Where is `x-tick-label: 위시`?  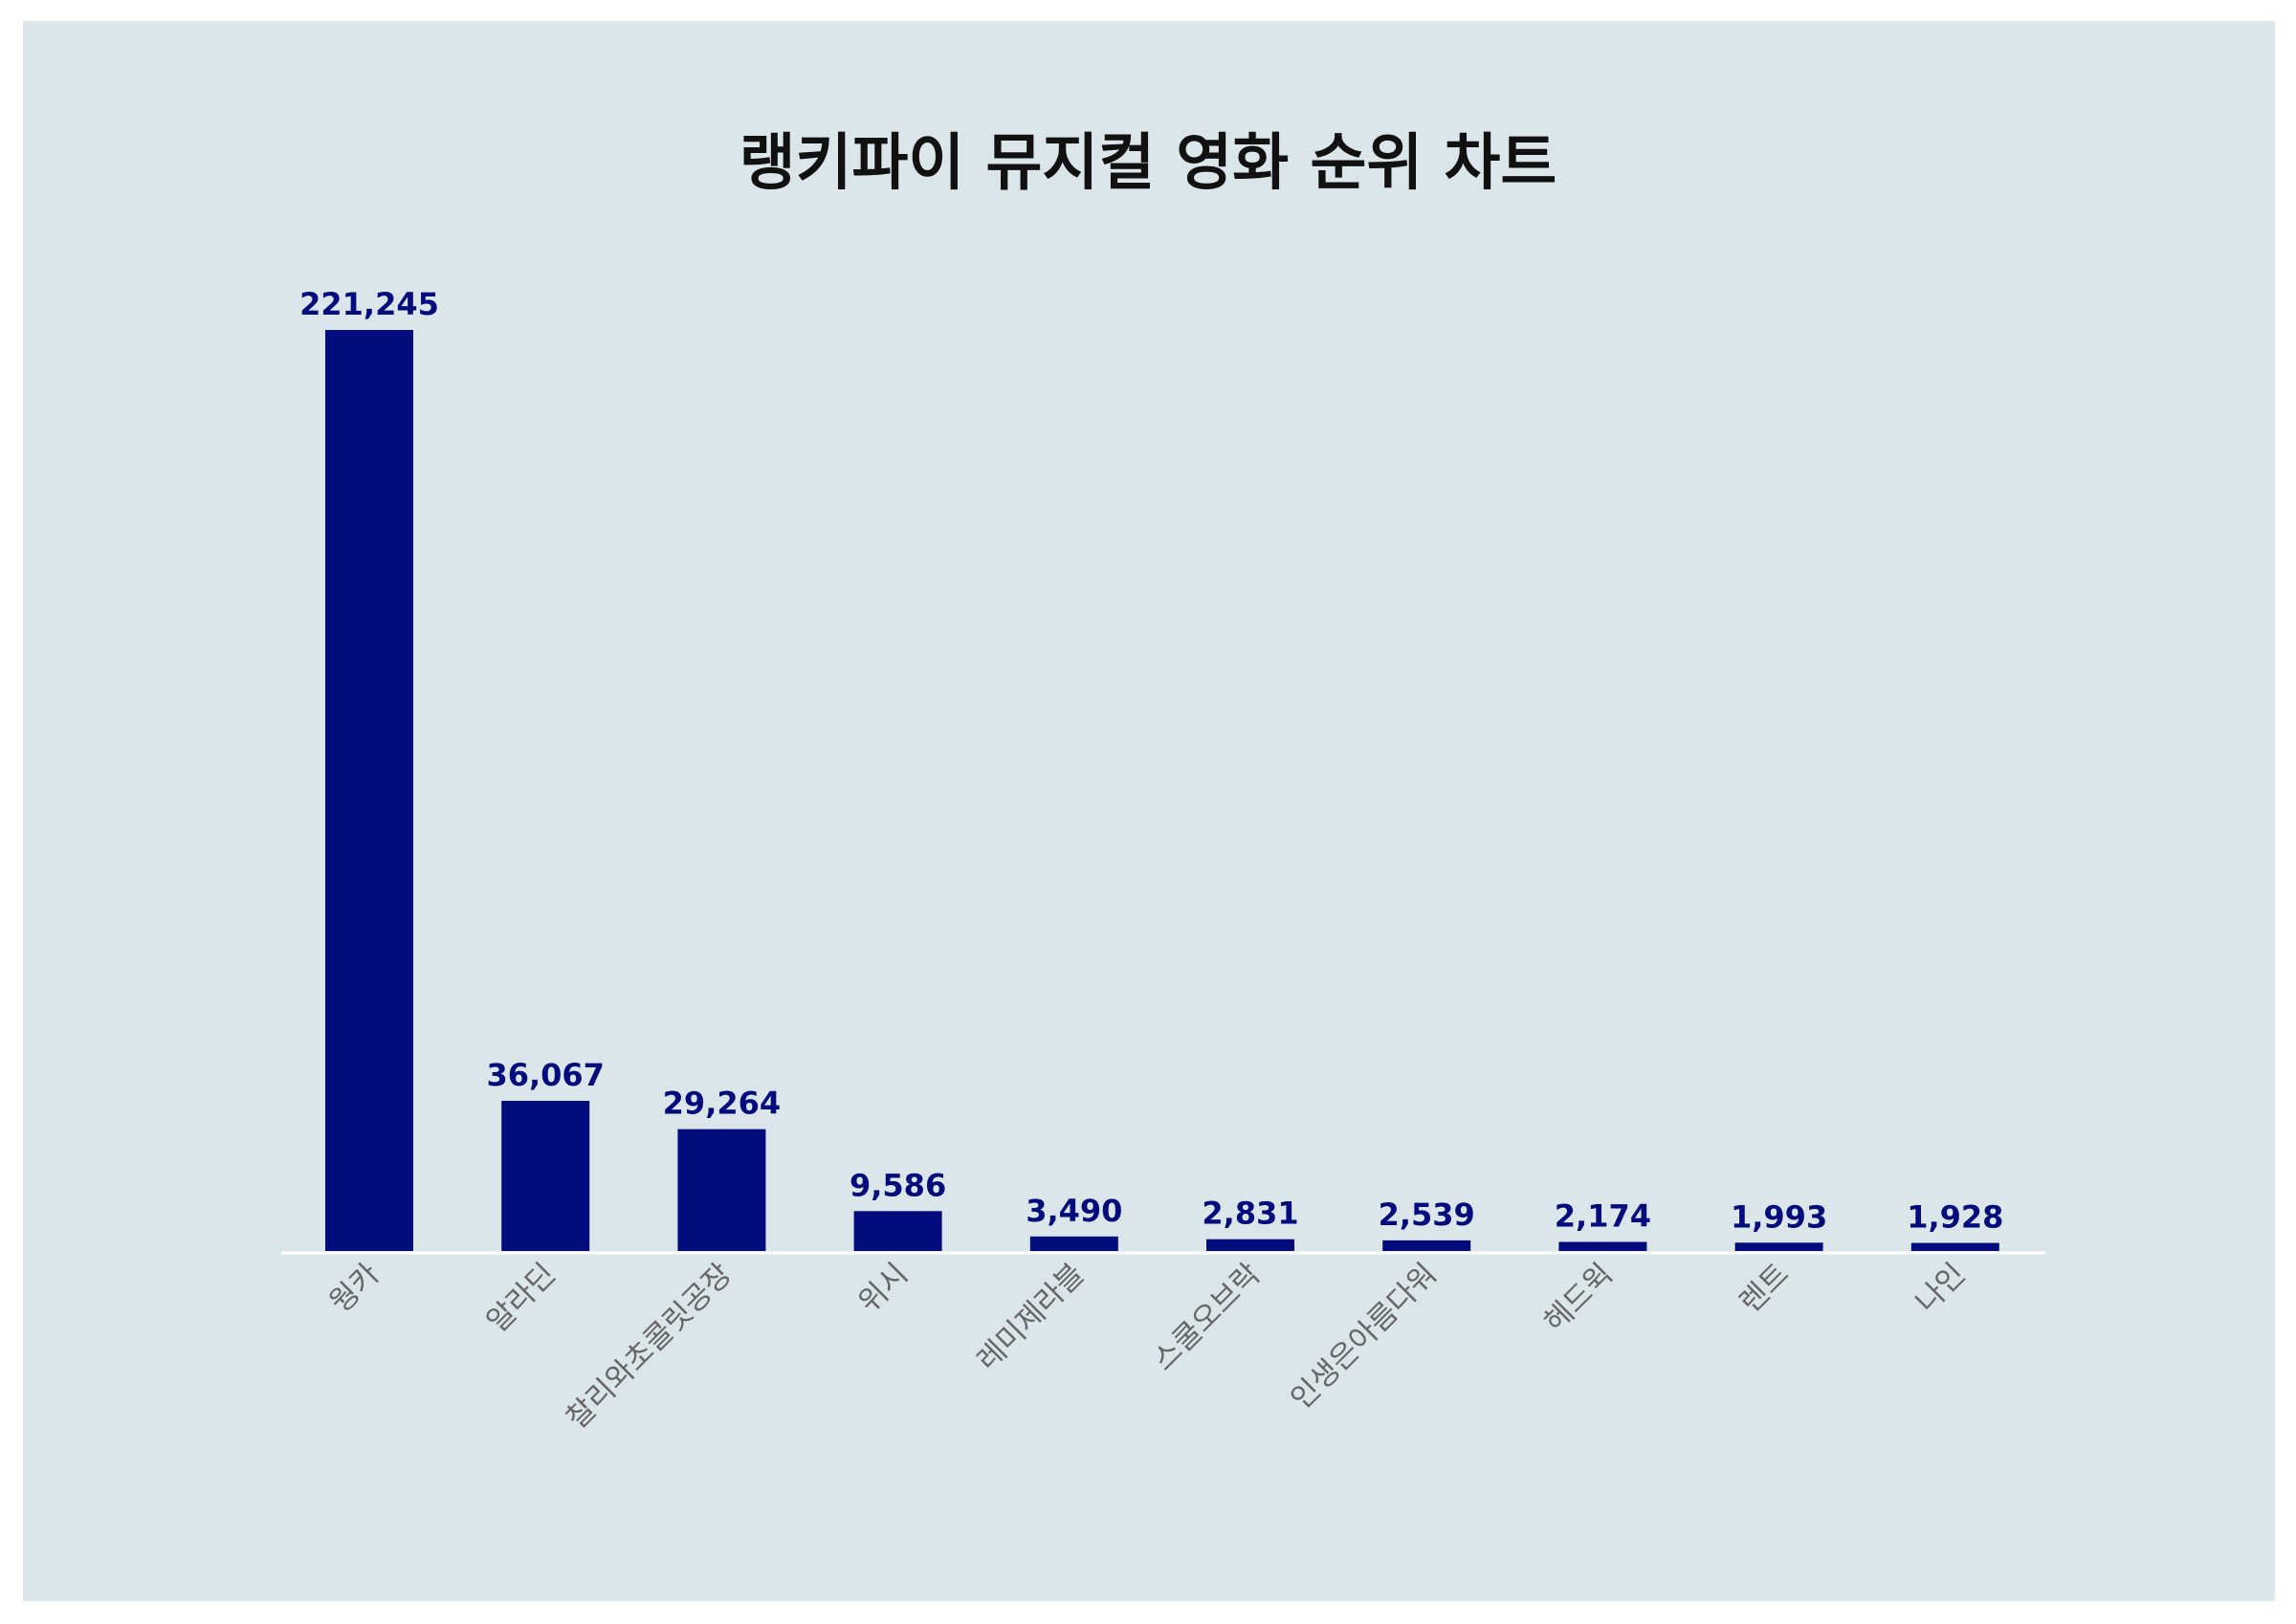
x-tick-label: 위시 is located at coordinates (883, 1288).